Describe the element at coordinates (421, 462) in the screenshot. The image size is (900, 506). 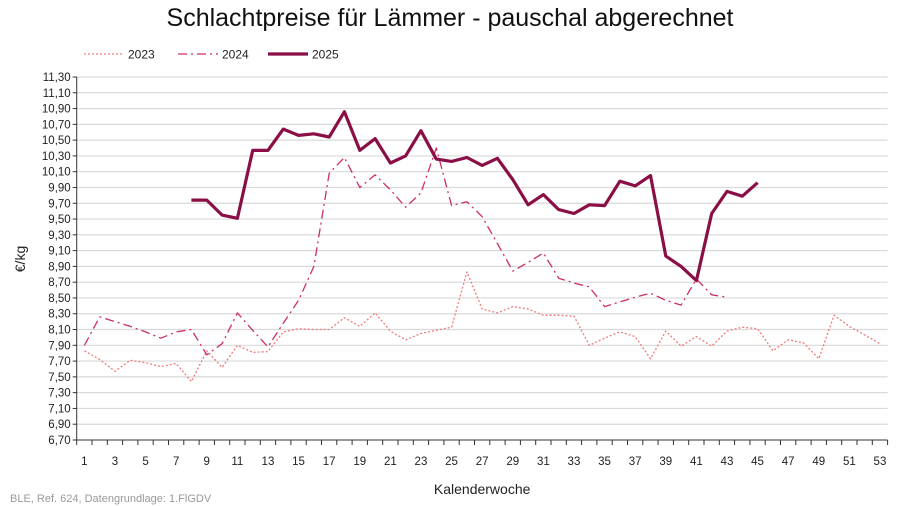
I see `x-tick-label: 23` at that location.